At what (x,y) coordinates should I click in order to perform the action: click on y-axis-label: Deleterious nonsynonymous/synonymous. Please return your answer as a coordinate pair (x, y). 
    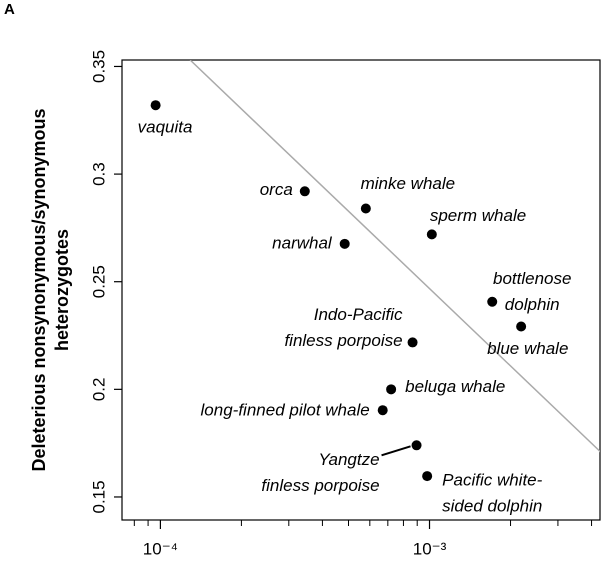
    Looking at the image, I should click on (39, 289).